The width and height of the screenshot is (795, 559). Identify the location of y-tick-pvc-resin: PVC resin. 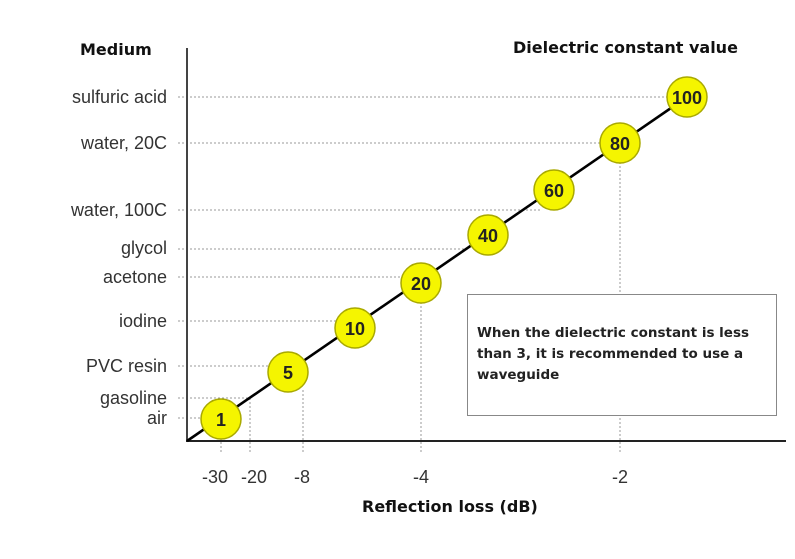
(126, 366).